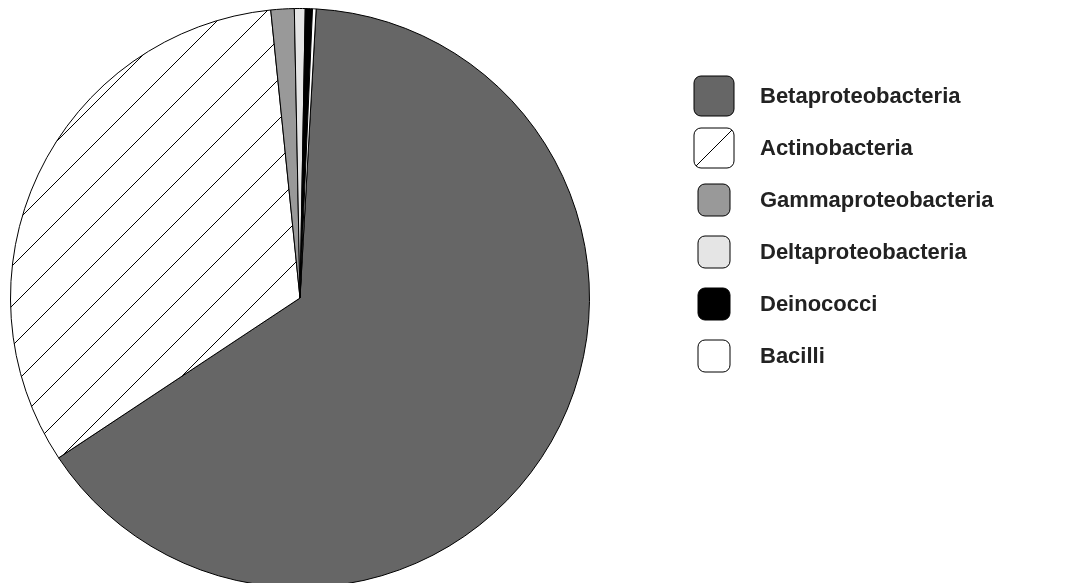 Image resolution: width=1083 pixels, height=583 pixels. I want to click on legend-label: Actinobacteria, so click(836, 148).